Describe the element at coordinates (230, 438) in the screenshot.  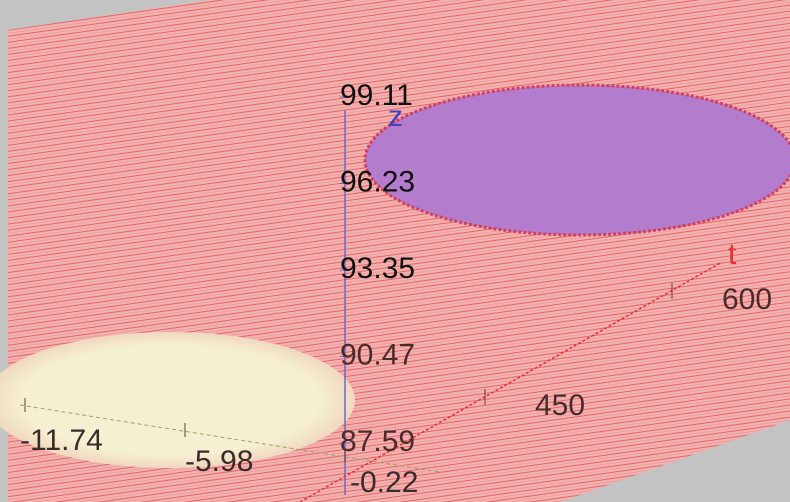
I see `x-axis` at that location.